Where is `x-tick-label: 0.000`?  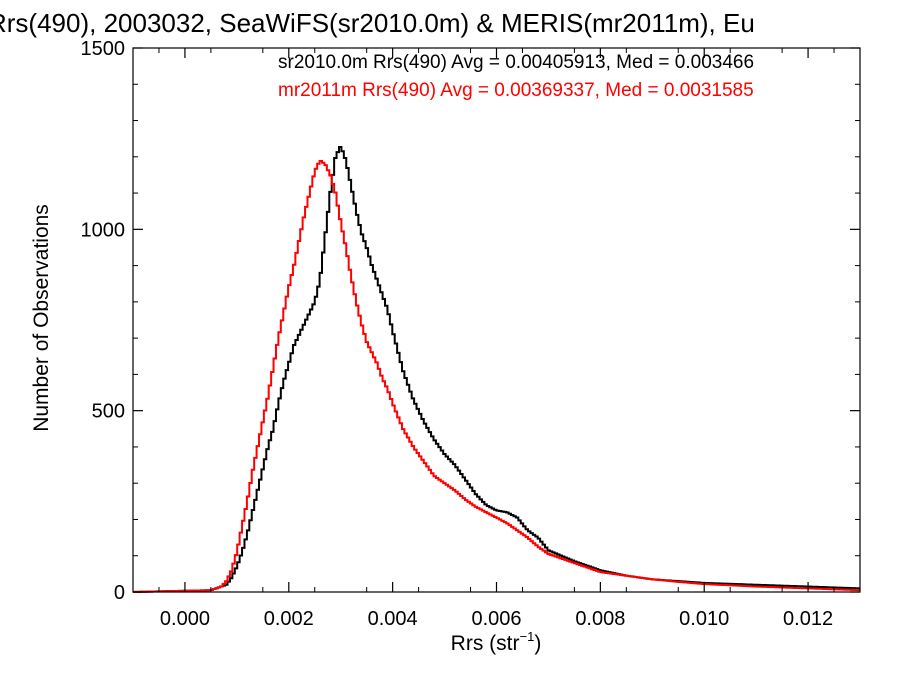
x-tick-label: 0.000 is located at coordinates (185, 619).